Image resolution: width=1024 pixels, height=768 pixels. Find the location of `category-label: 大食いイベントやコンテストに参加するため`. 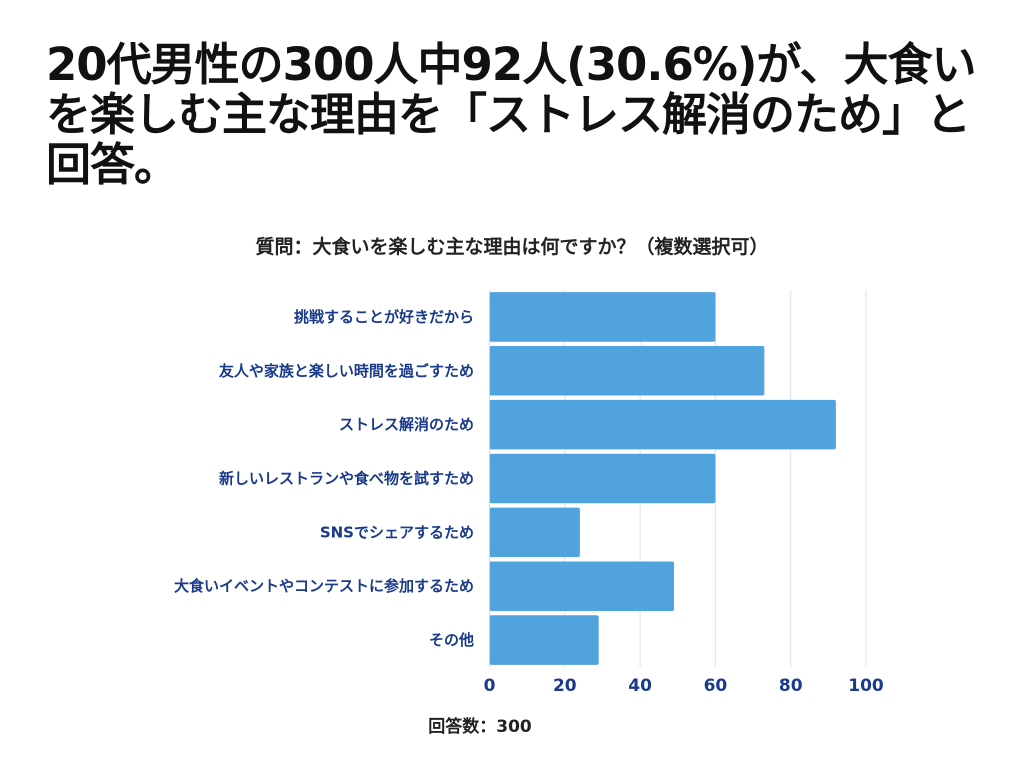

category-label: 大食いイベントやコンテストに参加するため is located at coordinates (324, 586).